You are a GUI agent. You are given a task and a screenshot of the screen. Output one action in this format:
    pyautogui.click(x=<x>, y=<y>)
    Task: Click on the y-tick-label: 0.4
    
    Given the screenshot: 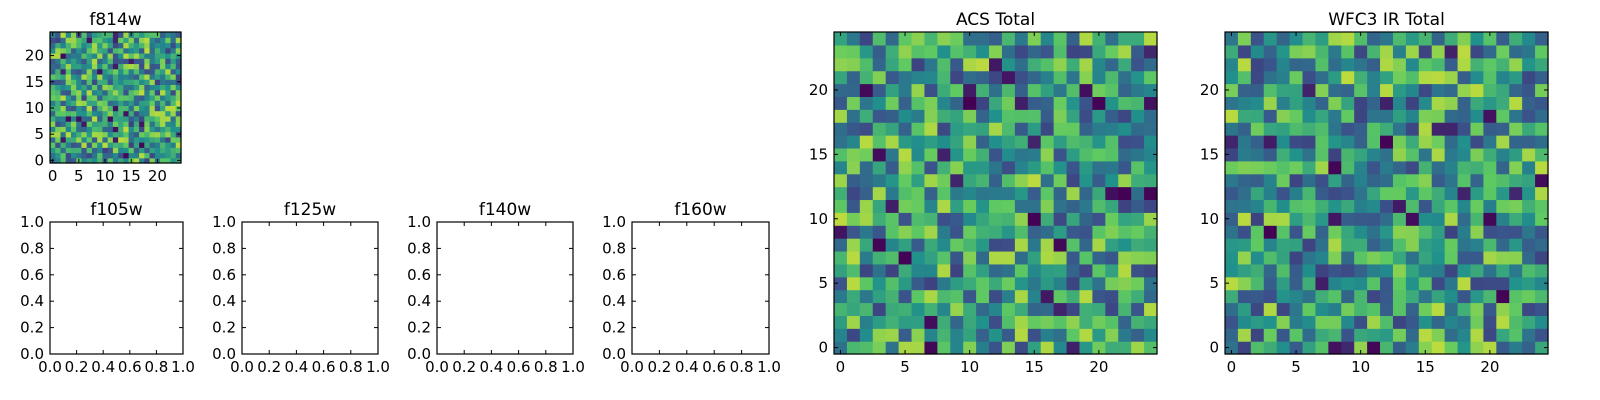 What is the action you would take?
    pyautogui.click(x=32, y=301)
    